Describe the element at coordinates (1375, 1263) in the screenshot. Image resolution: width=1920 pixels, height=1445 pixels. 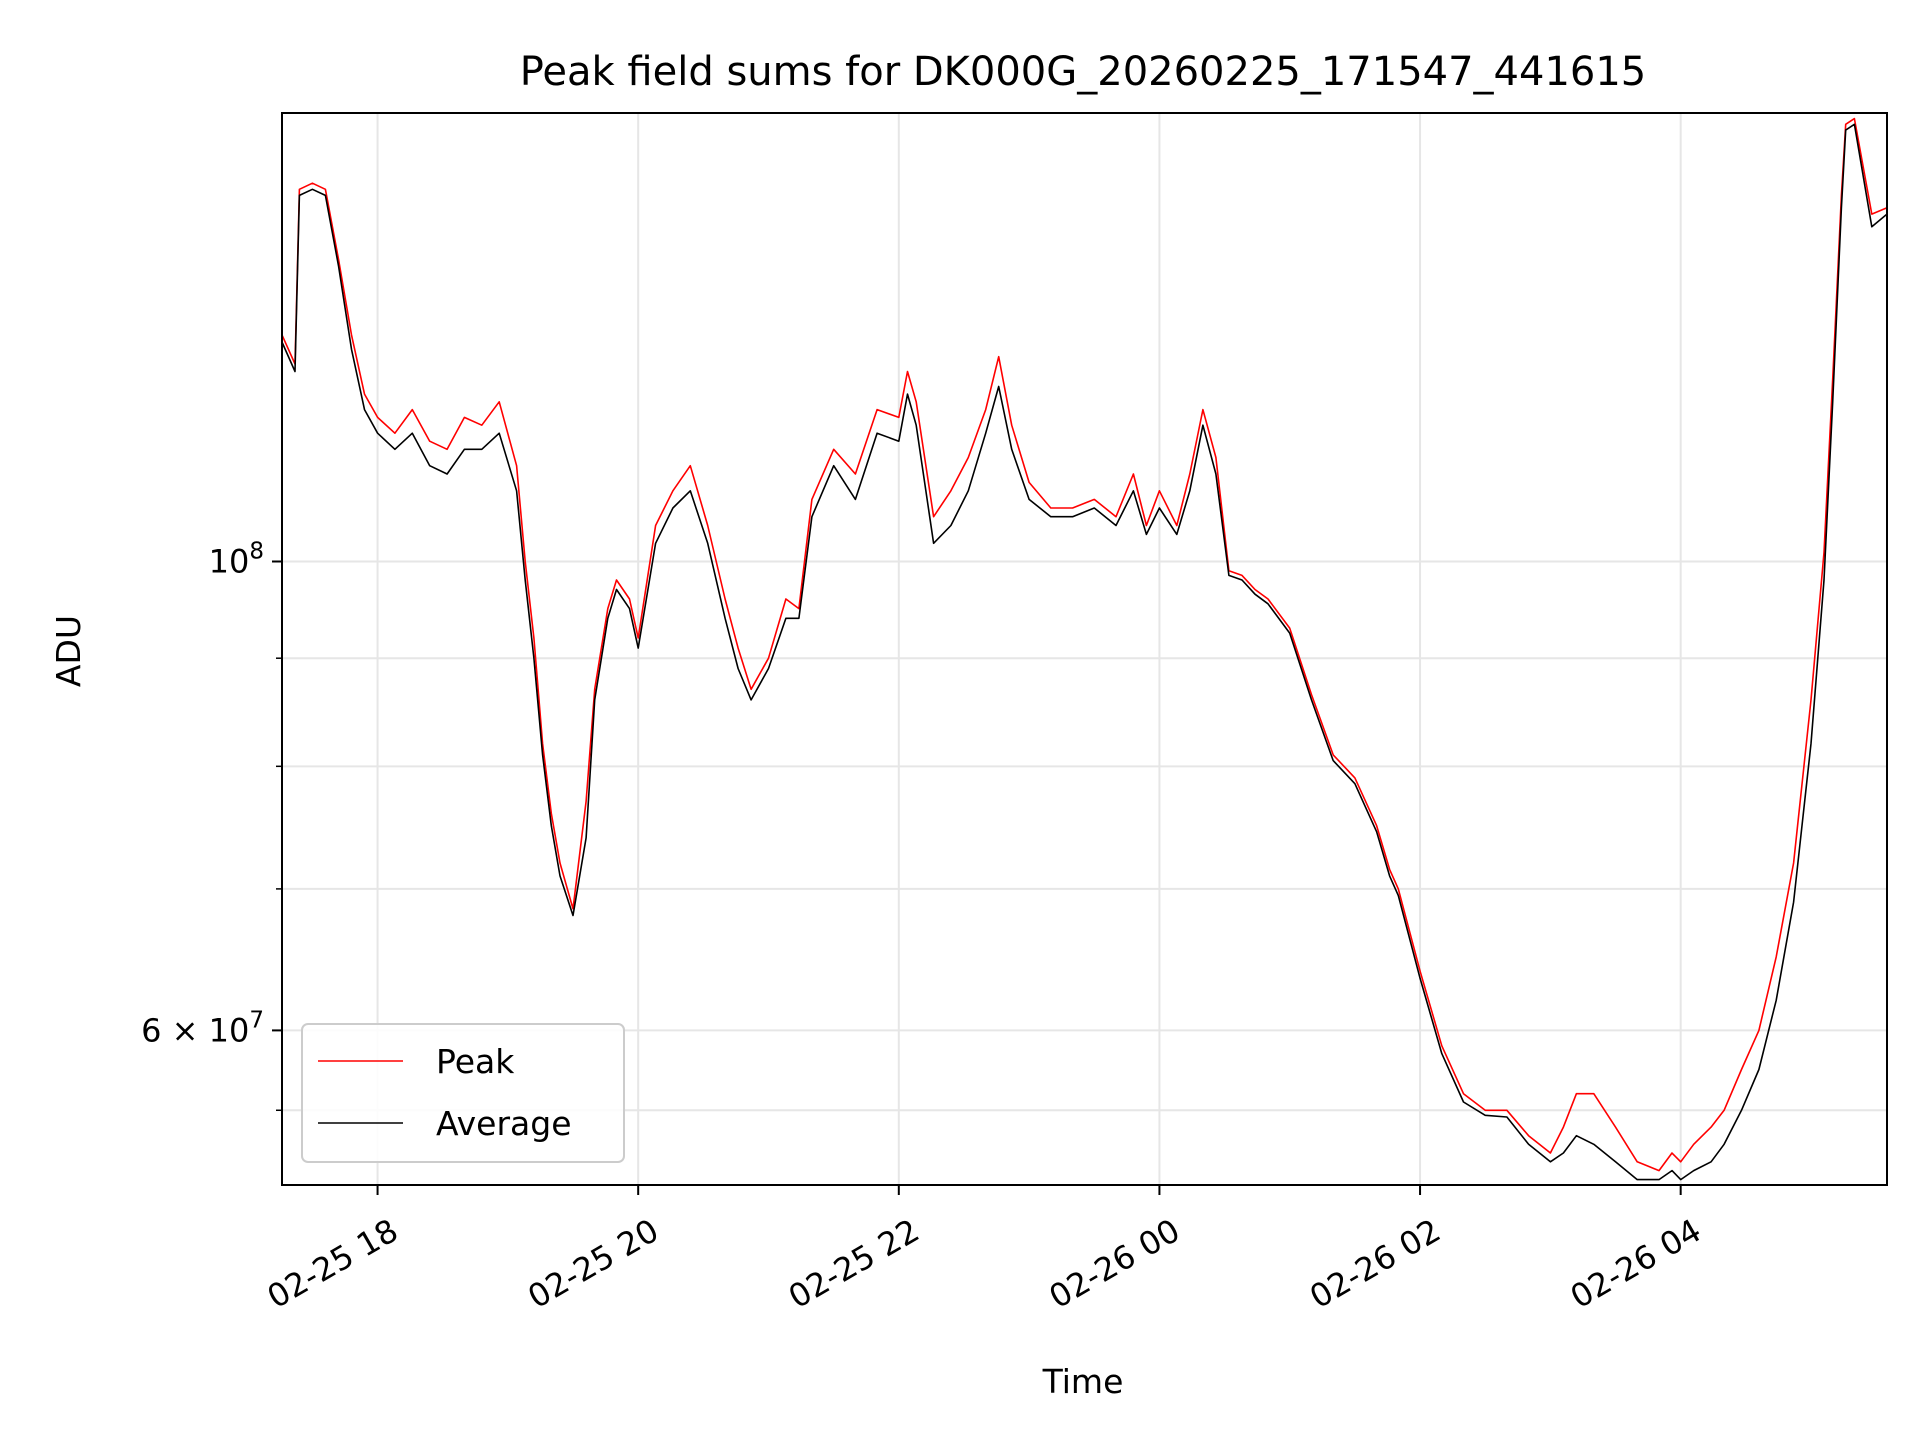
I see `x-tick-label: 02-26 02` at that location.